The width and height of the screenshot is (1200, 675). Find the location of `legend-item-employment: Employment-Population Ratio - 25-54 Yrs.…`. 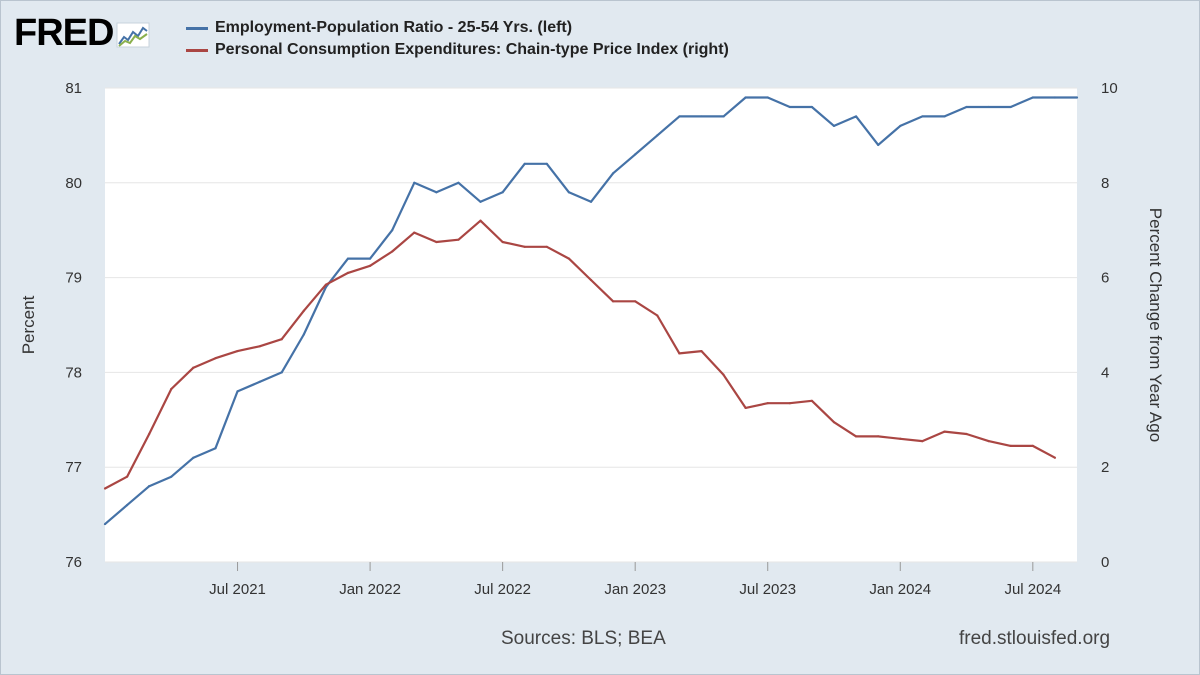

legend-item-employment: Employment-Population Ratio - 25-54 Yrs.… is located at coordinates (457, 28).